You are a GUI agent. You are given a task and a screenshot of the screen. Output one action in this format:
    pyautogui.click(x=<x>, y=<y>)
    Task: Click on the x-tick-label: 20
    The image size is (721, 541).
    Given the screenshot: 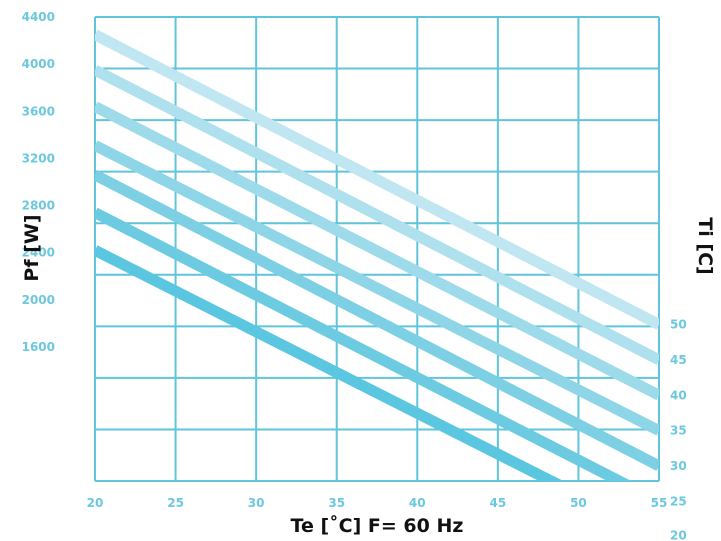 What is the action you would take?
    pyautogui.click(x=95, y=503)
    